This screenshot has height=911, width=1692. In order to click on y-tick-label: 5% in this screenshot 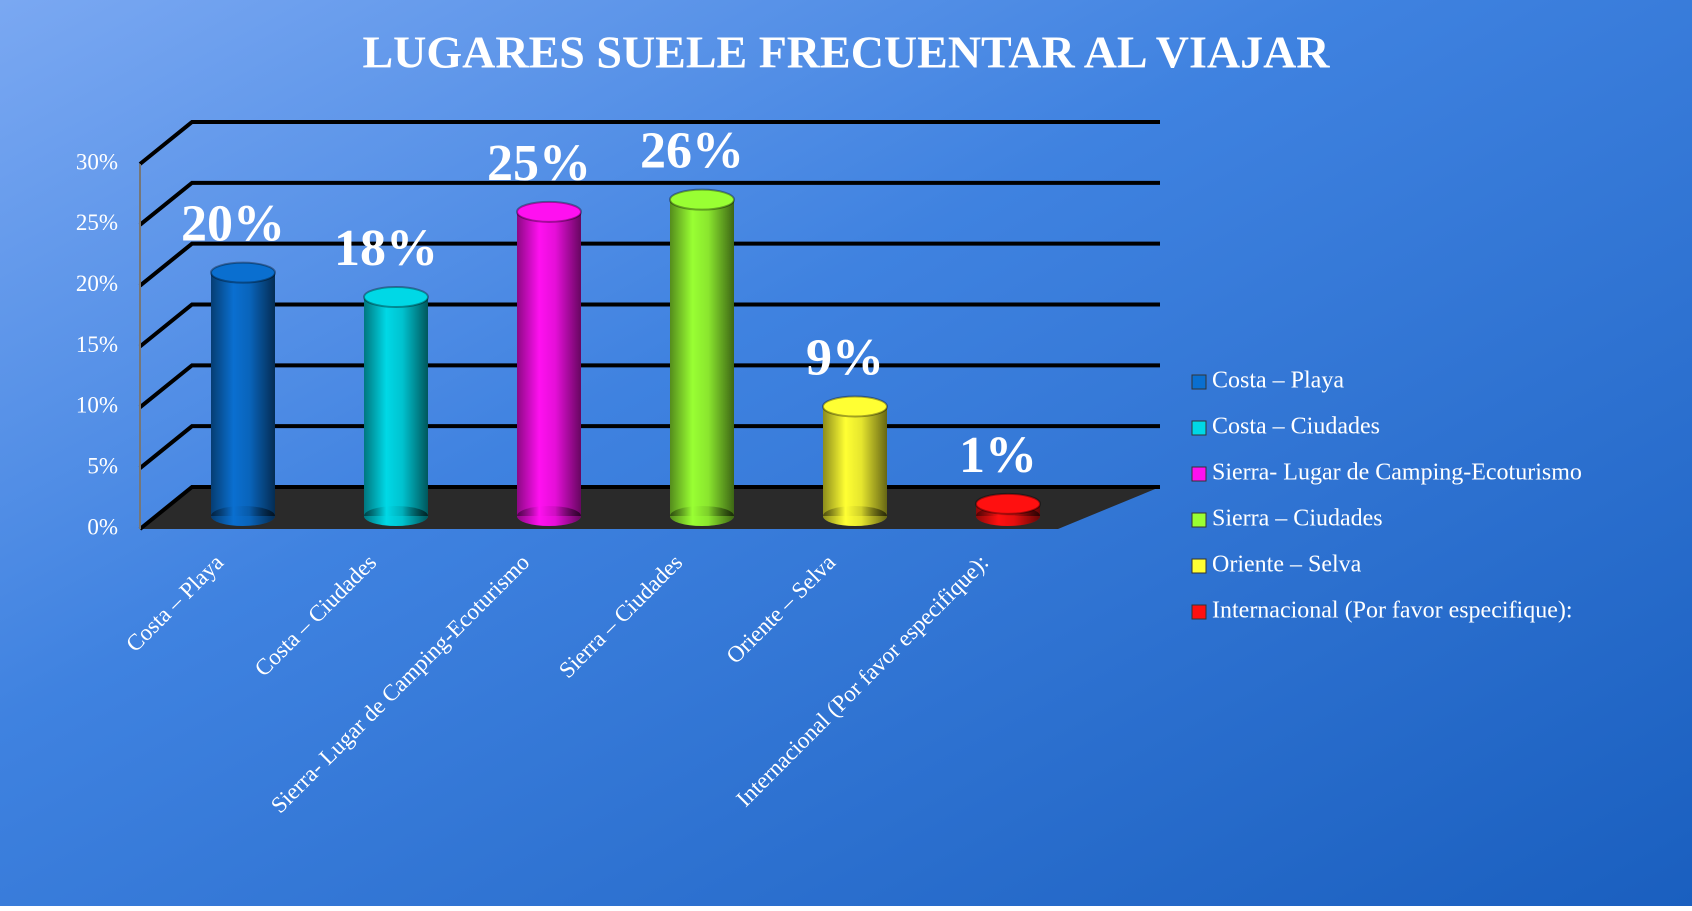, I will do `click(102, 465)`.